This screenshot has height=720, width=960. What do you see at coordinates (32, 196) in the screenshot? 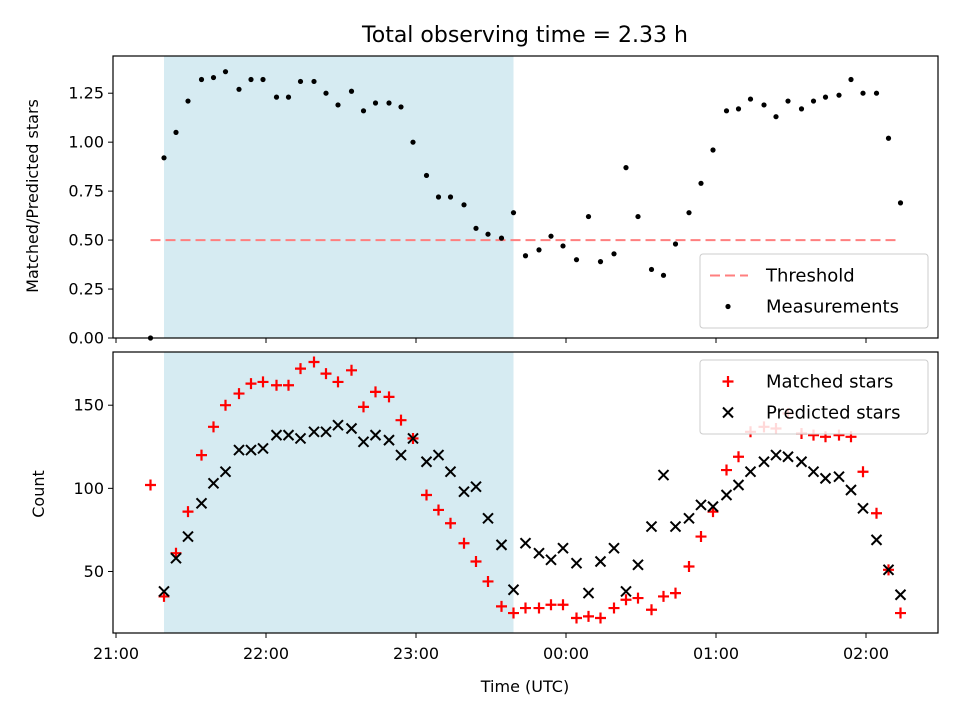
I see `top-y-axis-label: Matched/Predicted stars` at bounding box center [32, 196].